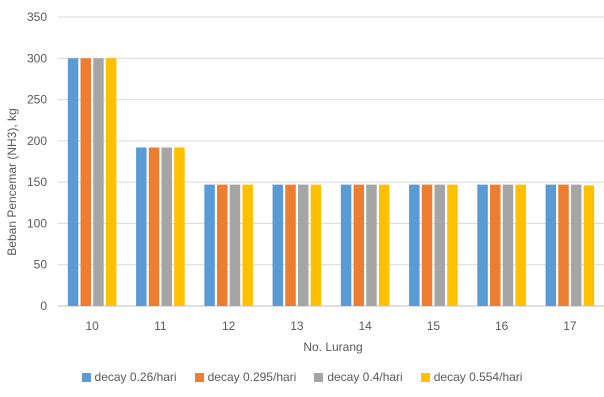 The image size is (604, 397). I want to click on legend-label: decay 0.554/hari, so click(478, 377).